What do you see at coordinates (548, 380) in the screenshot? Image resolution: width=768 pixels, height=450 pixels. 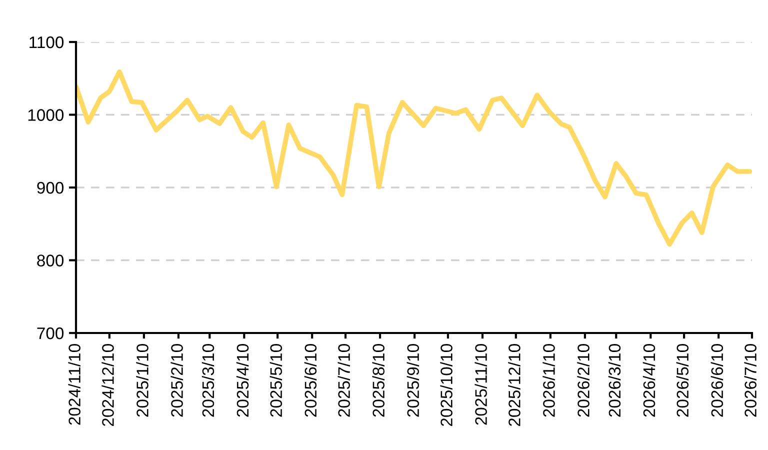 I see `x-tick-label: 2026/1/10` at bounding box center [548, 380].